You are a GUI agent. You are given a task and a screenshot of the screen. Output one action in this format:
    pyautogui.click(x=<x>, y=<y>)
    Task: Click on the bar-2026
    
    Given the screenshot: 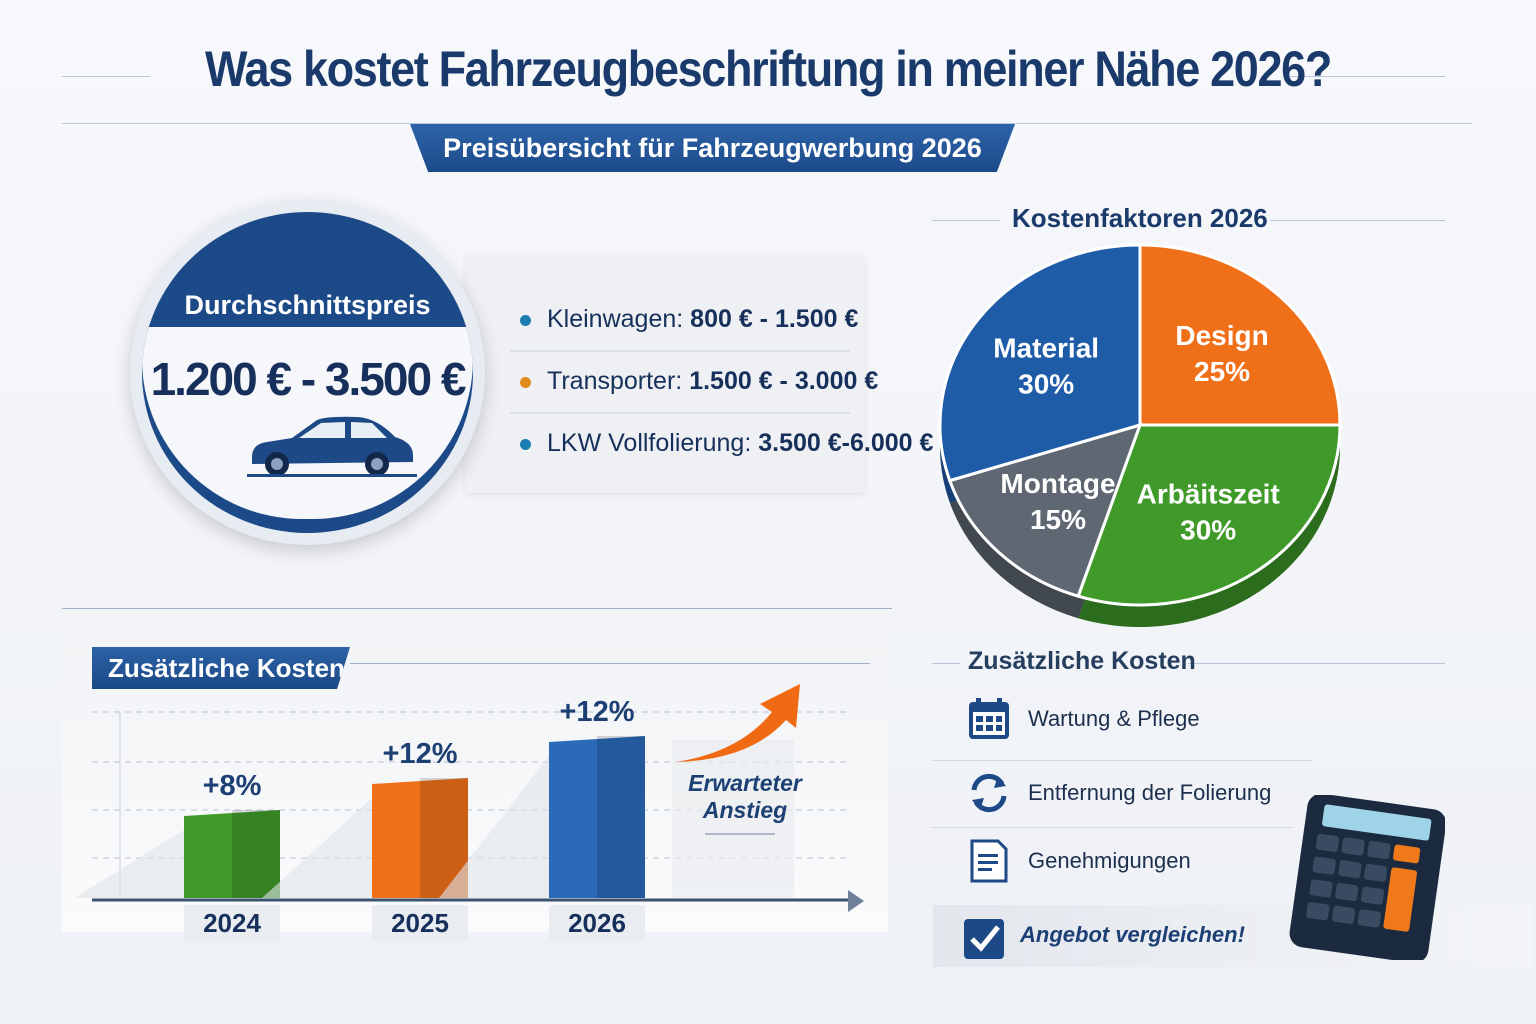 What is the action you would take?
    pyautogui.click(x=597, y=817)
    